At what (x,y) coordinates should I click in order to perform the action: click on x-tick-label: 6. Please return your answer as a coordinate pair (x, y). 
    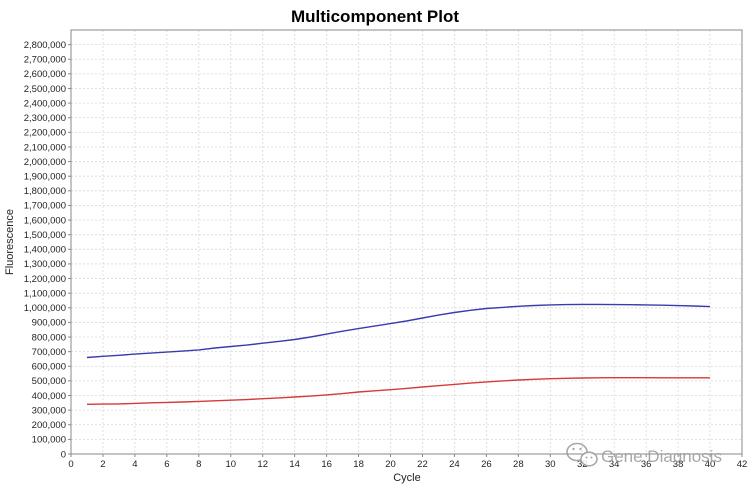
    Looking at the image, I should click on (166, 464).